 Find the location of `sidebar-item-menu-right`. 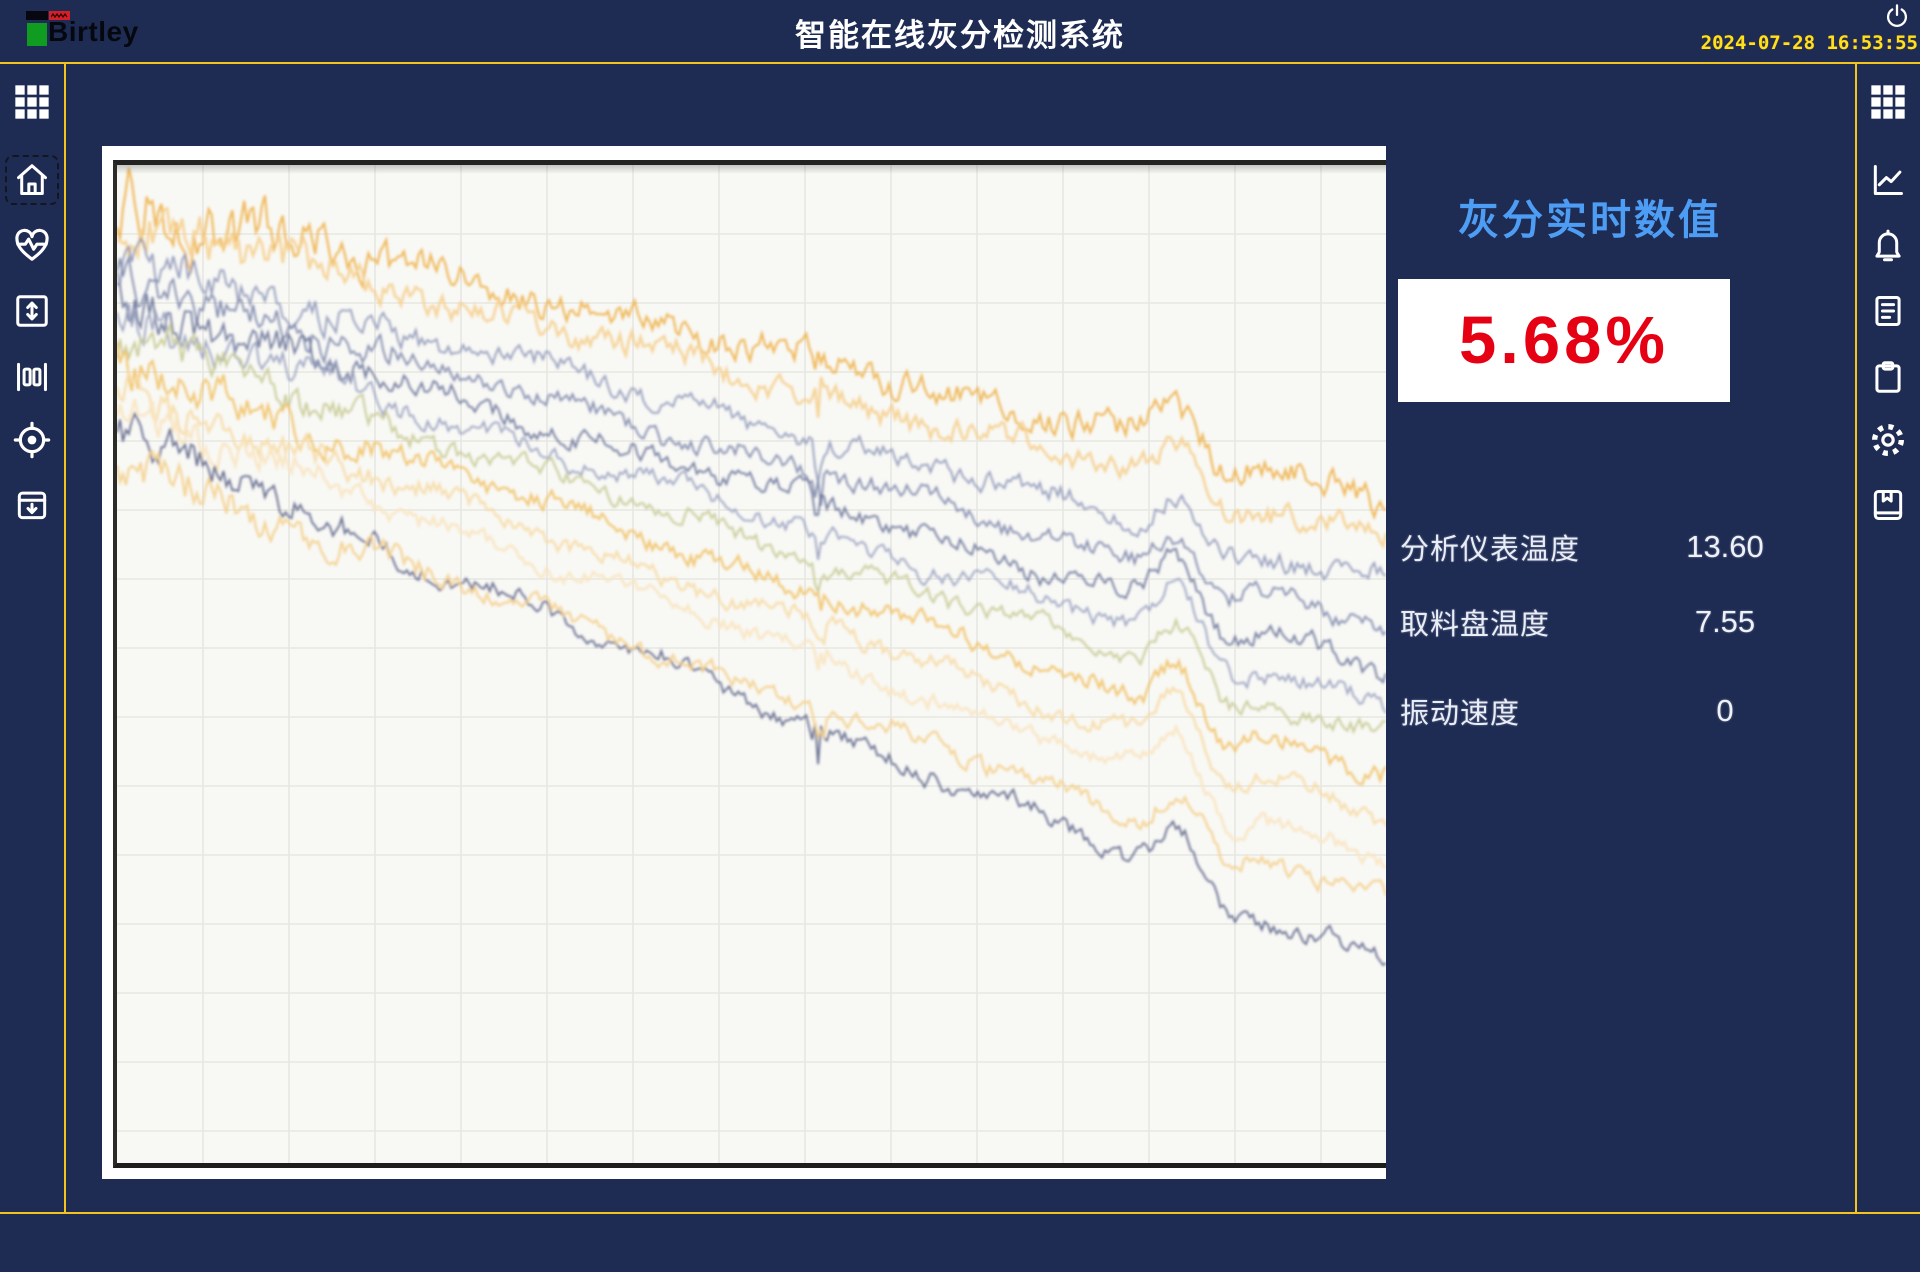

sidebar-item-menu-right is located at coordinates (1888, 102).